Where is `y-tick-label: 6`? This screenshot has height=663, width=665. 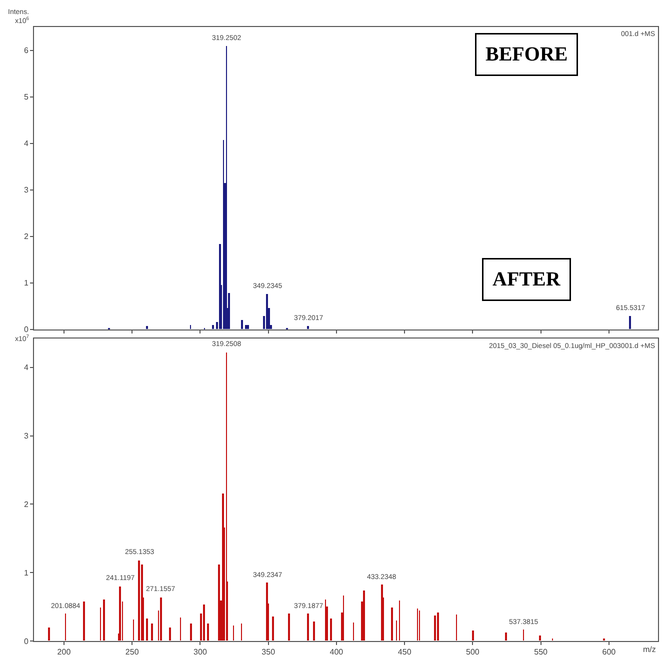 y-tick-label: 6 is located at coordinates (26, 51).